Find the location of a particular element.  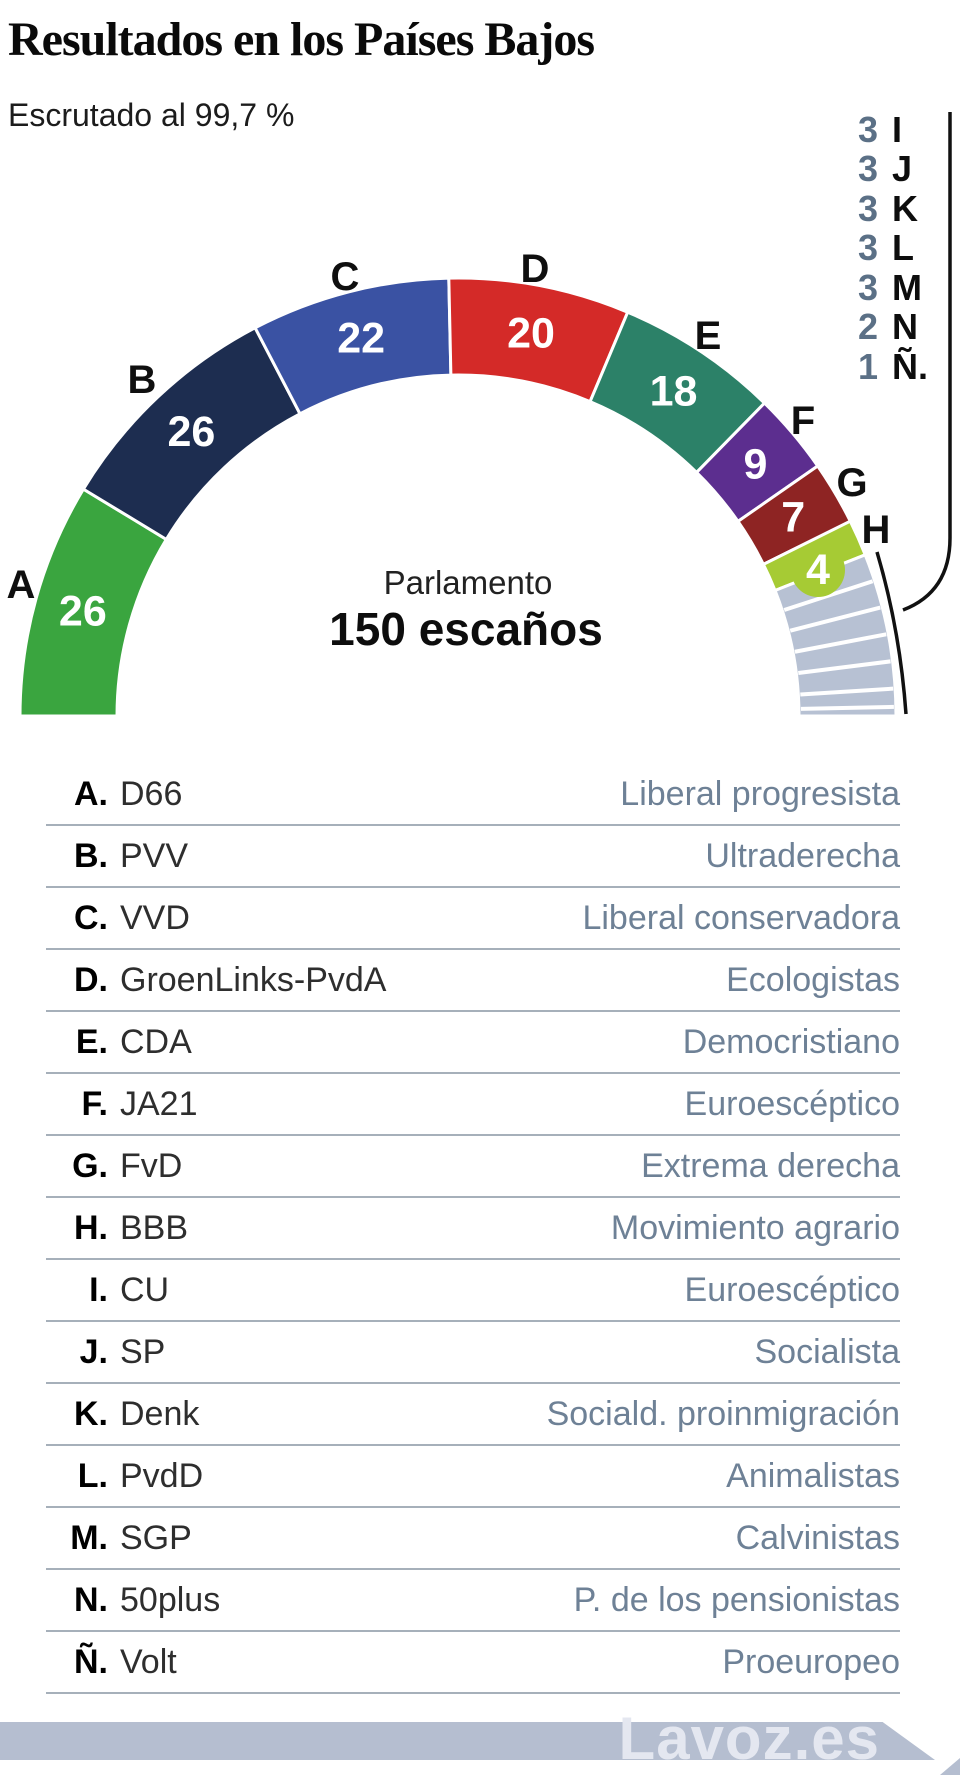

legend-ideology: Animalistas is located at coordinates (813, 1475).